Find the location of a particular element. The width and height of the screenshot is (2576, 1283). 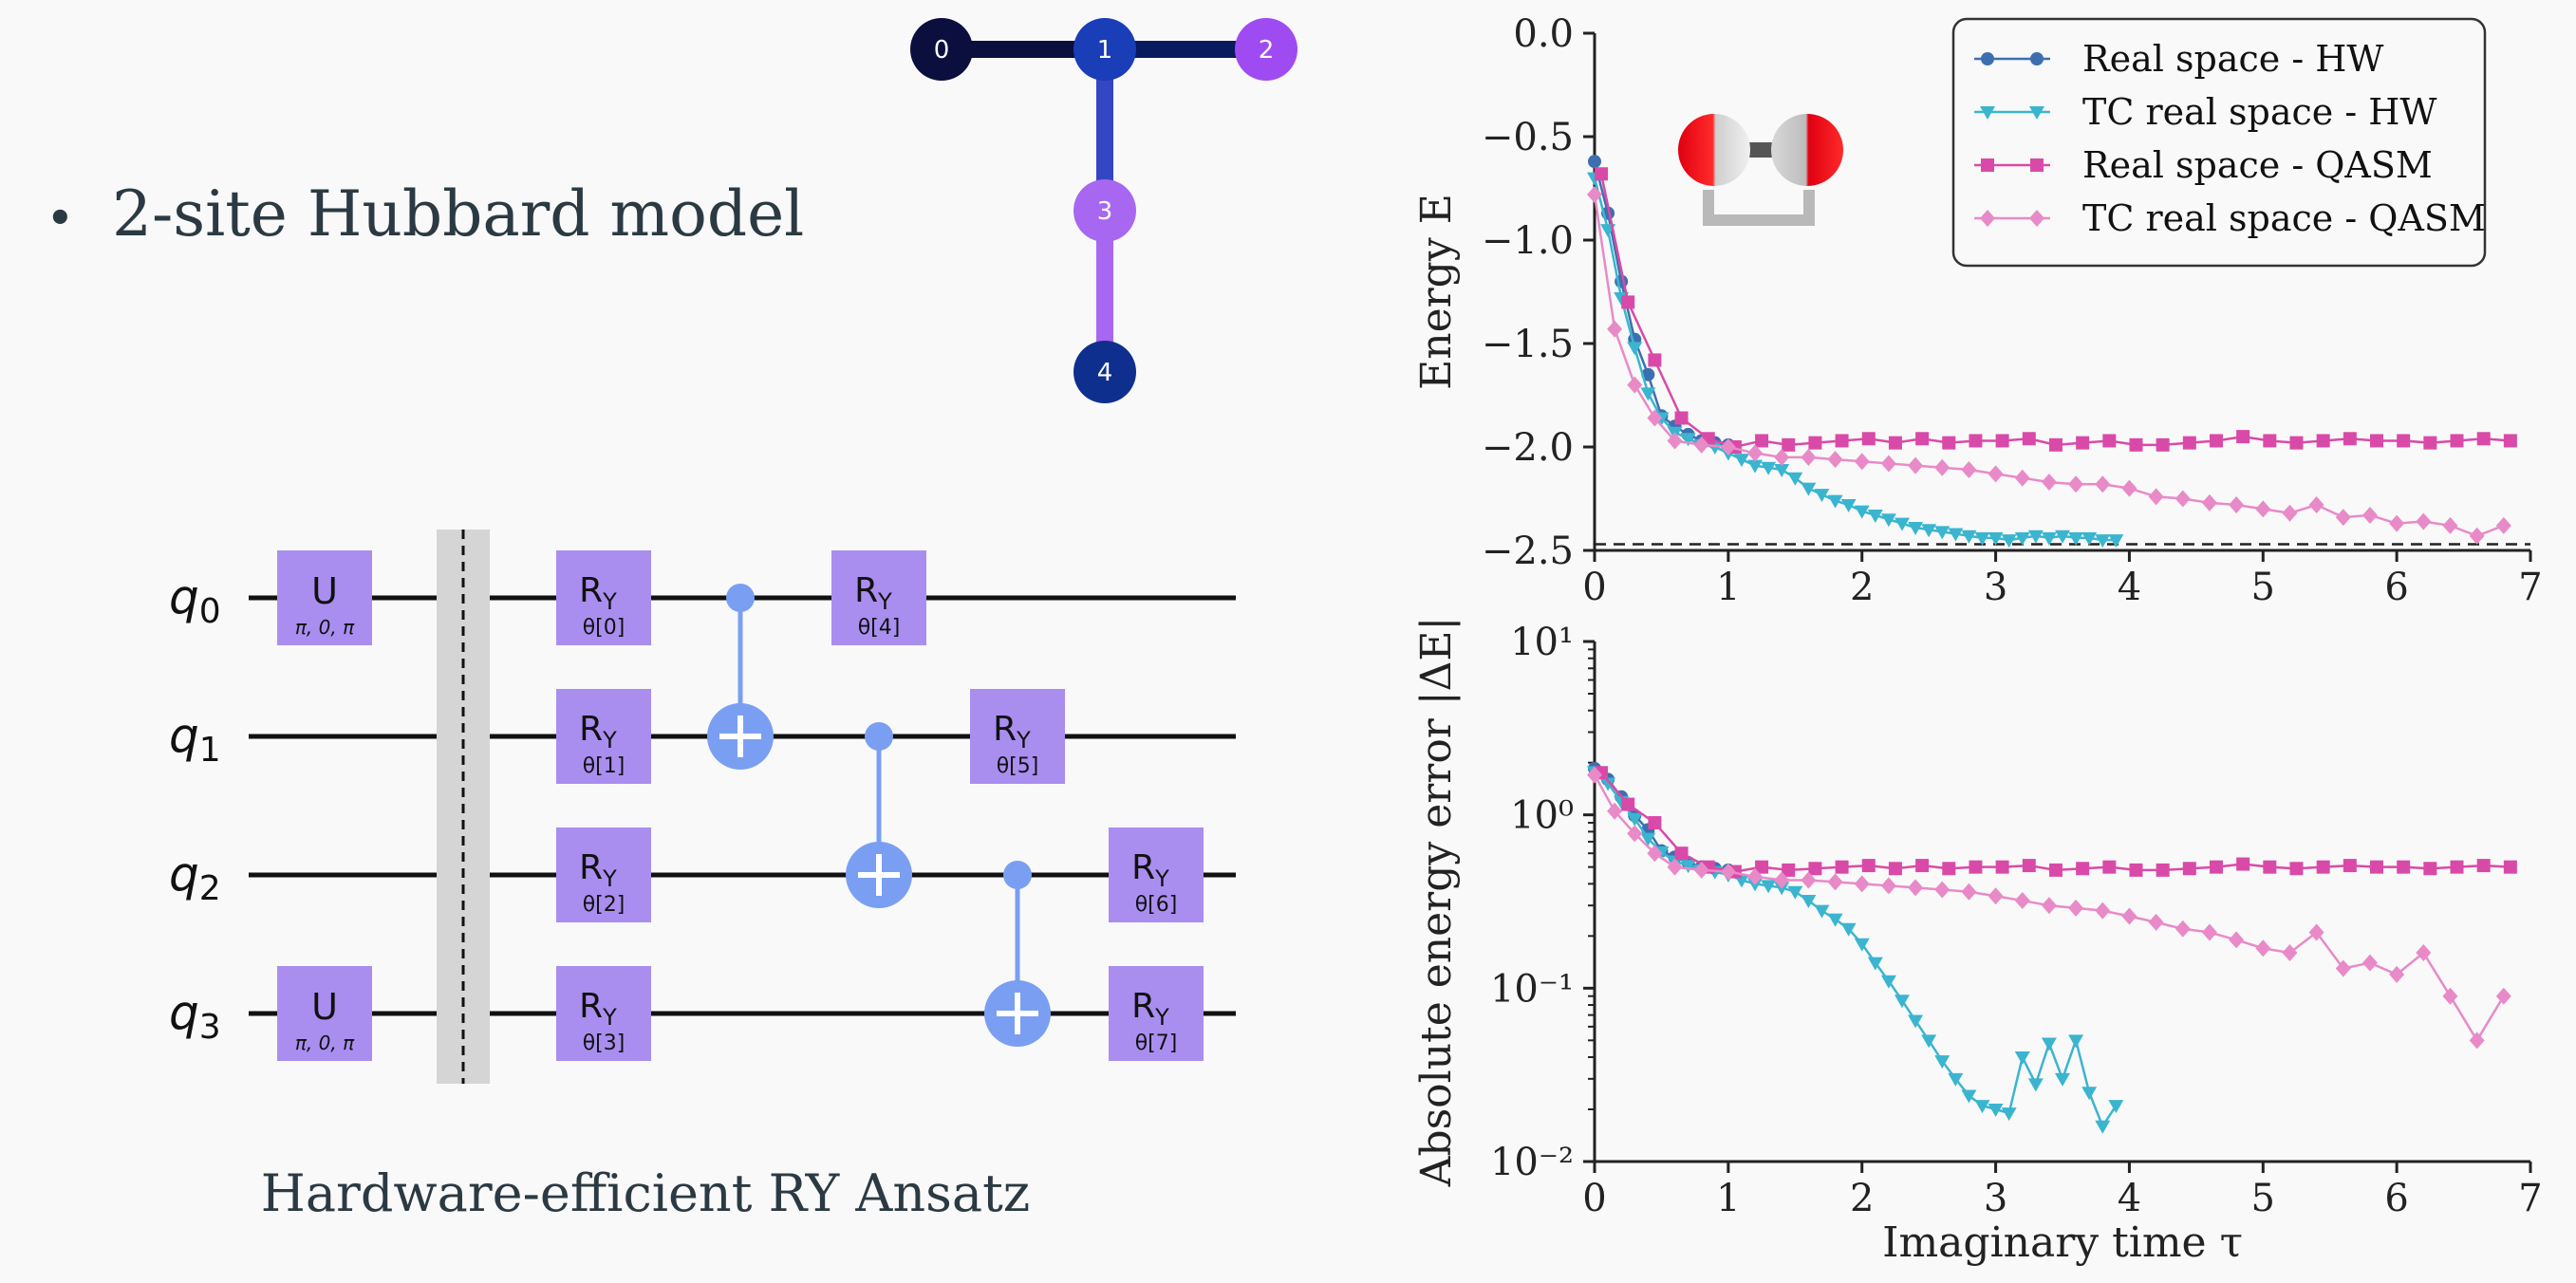

ry-gate-param: θ[6] is located at coordinates (1156, 905).